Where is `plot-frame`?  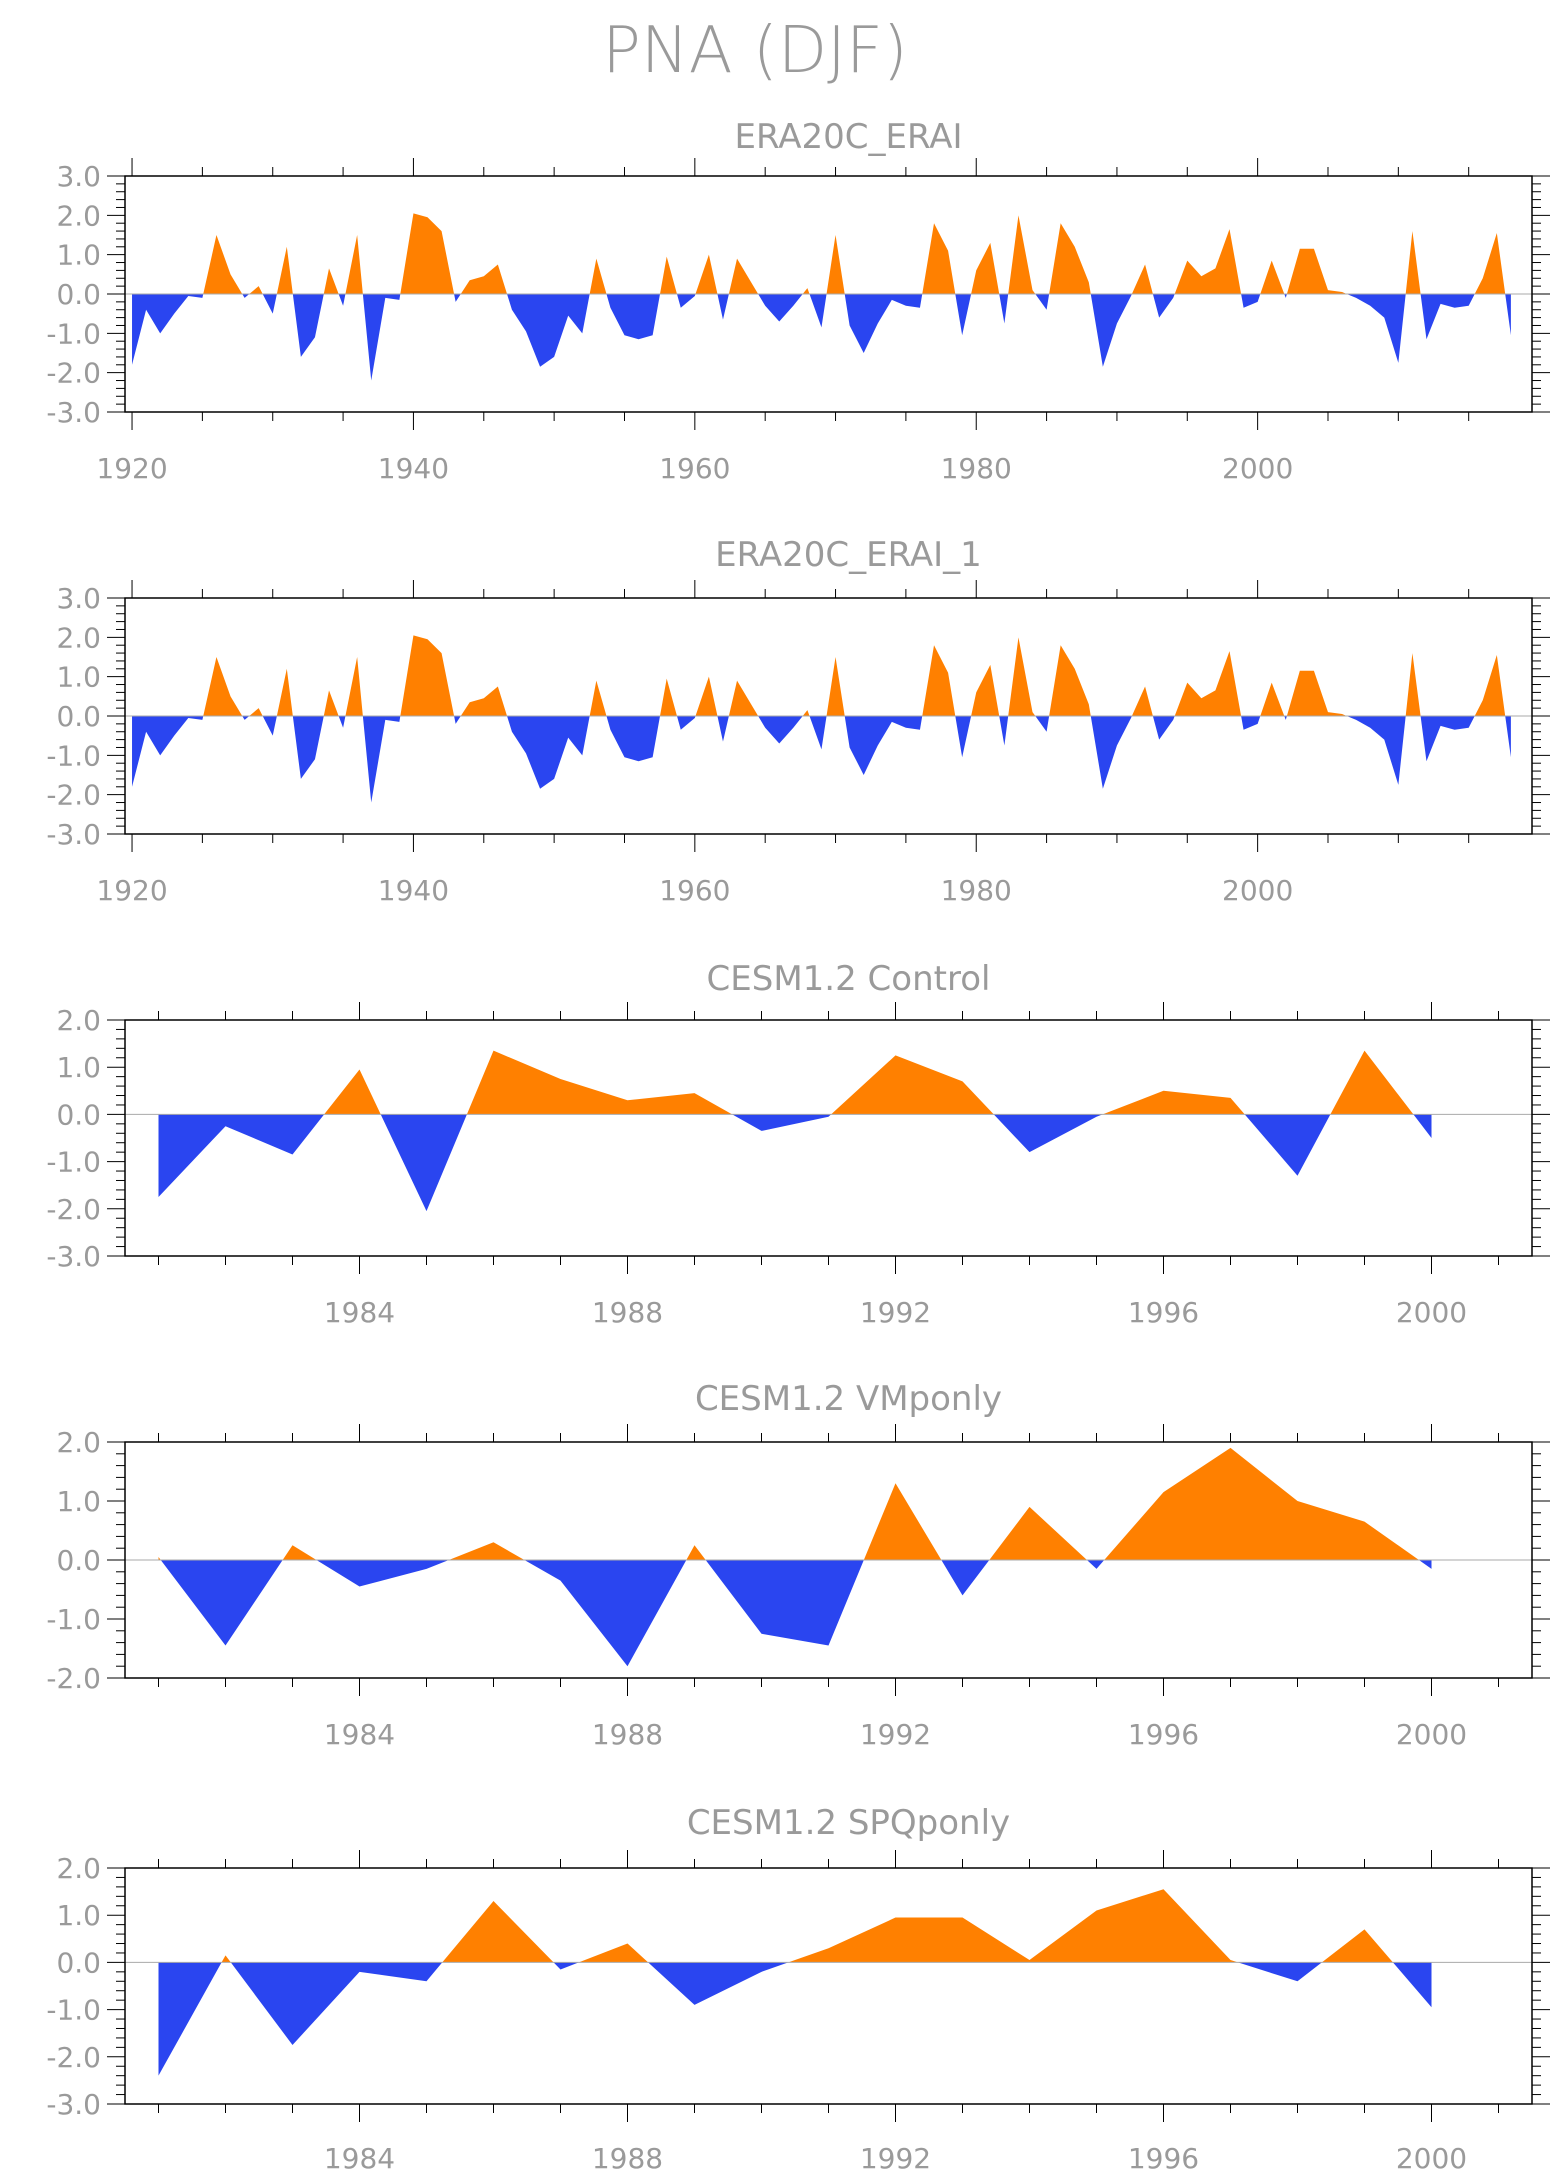 plot-frame is located at coordinates (828, 1138).